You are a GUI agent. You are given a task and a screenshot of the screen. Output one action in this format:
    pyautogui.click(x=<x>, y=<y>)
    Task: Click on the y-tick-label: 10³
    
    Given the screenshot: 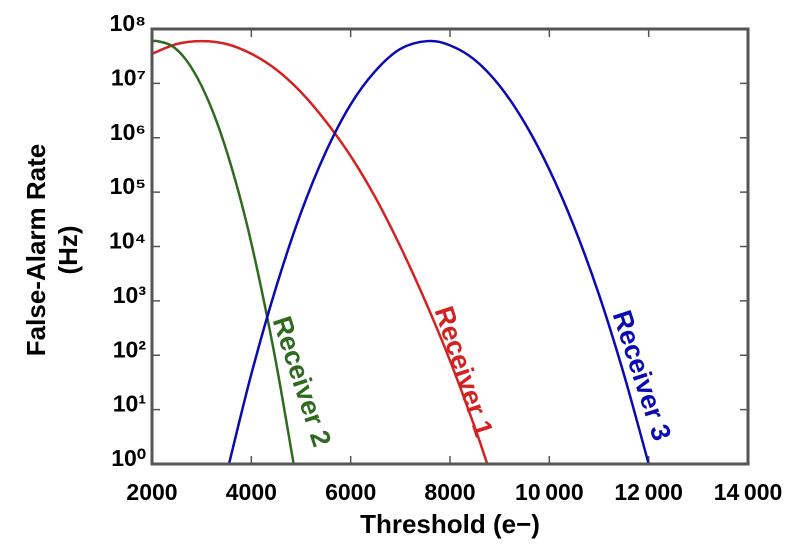 What is the action you would take?
    pyautogui.click(x=130, y=295)
    